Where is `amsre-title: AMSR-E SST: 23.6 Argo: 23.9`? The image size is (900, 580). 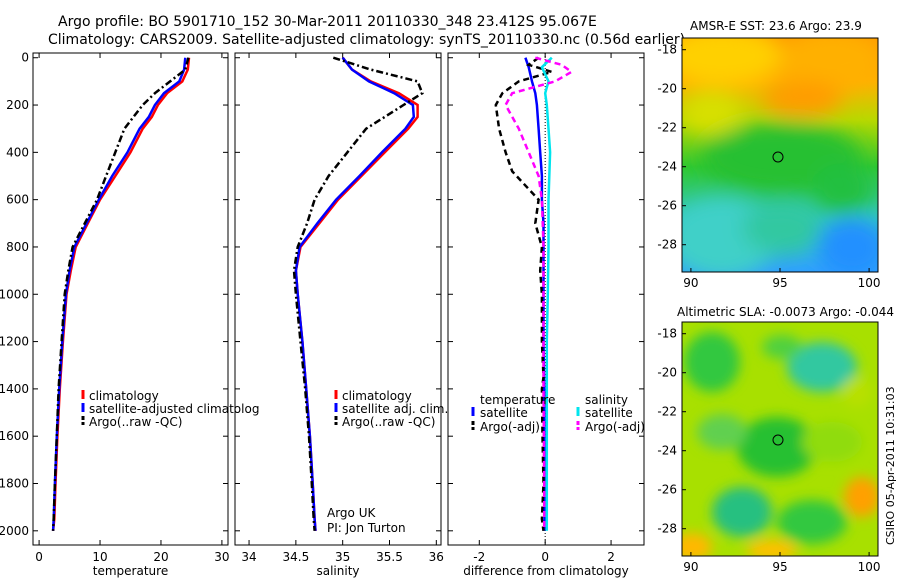 amsre-title: AMSR-E SST: 23.6 Argo: 23.9 is located at coordinates (776, 26).